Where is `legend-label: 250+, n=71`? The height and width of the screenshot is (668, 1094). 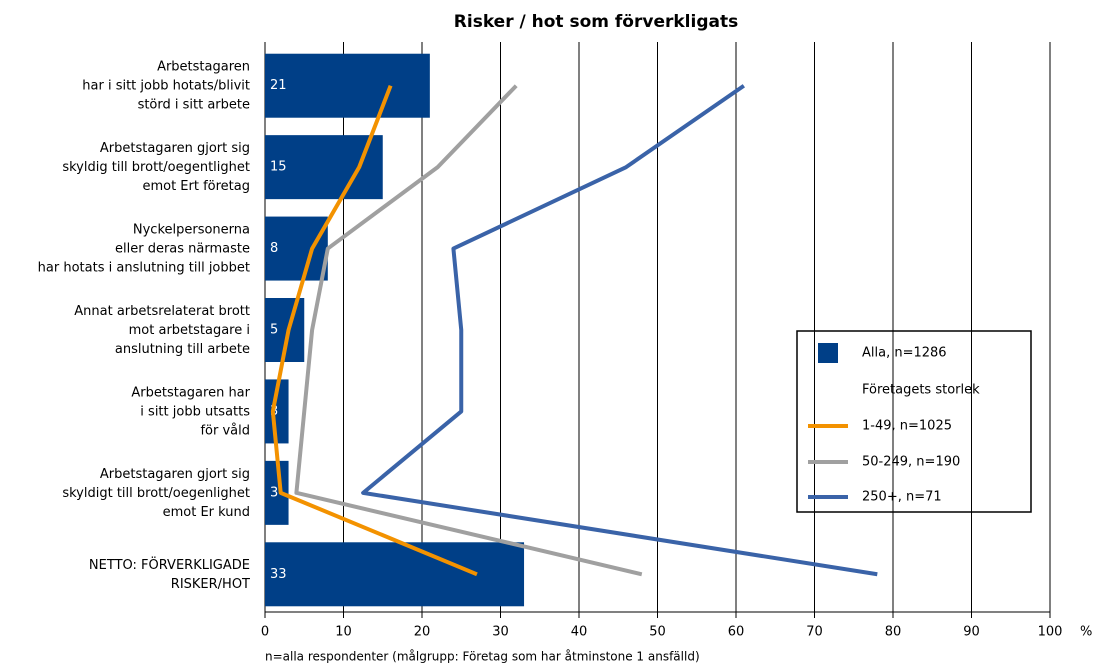 legend-label: 250+, n=71 is located at coordinates (902, 497).